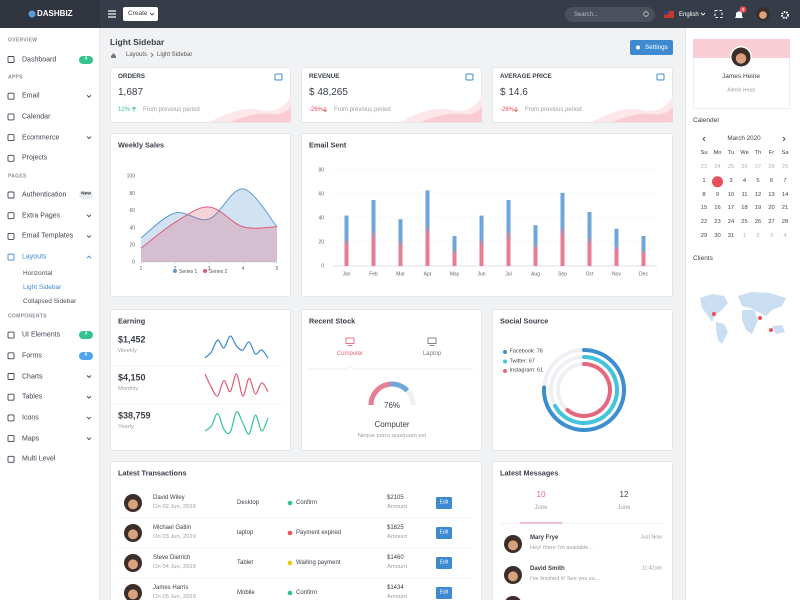 This screenshot has width=800, height=600. What do you see at coordinates (717, 208) in the screenshot?
I see `calendar-day: 16` at bounding box center [717, 208].